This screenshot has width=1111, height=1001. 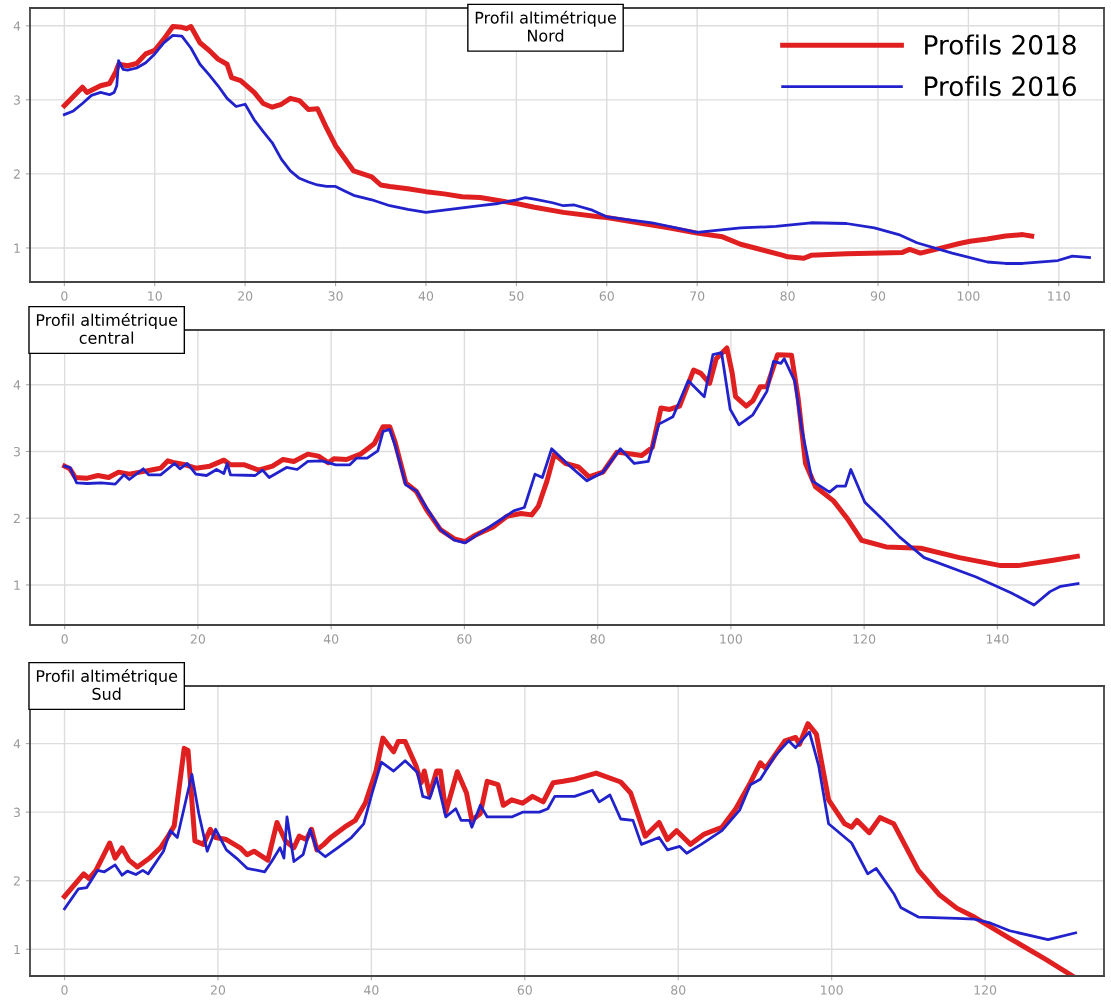 I want to click on x-tick-label: 110, so click(x=1059, y=296).